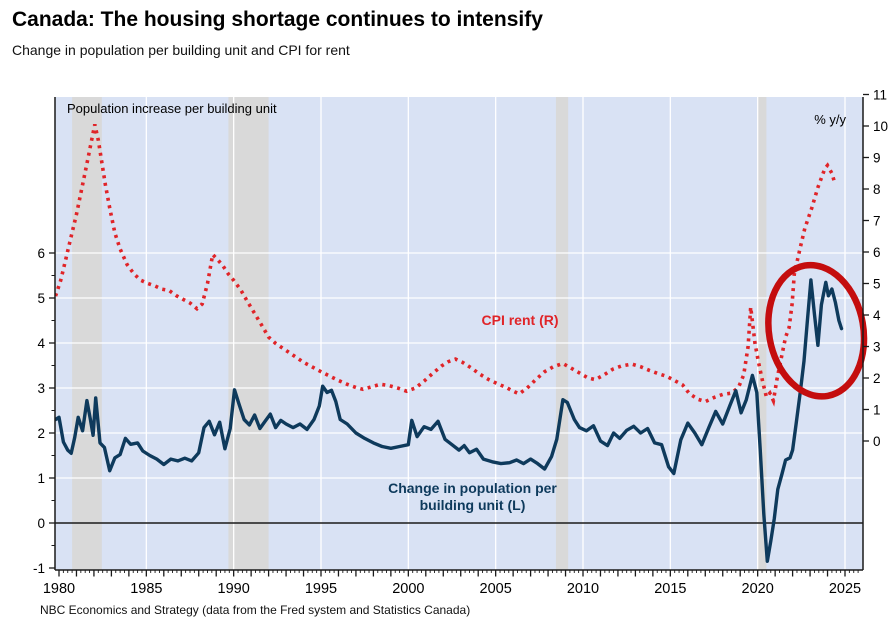  I want to click on population-line-label-line1: Change in population per, so click(472, 488).